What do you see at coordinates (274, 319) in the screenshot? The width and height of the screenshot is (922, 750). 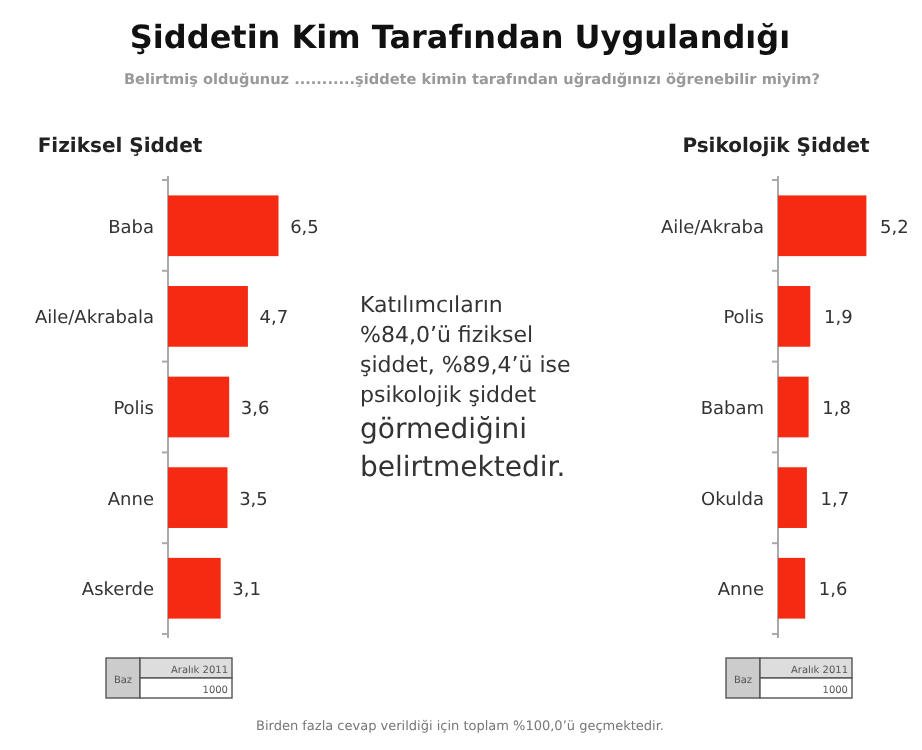 I see `data-label: 4,7` at bounding box center [274, 319].